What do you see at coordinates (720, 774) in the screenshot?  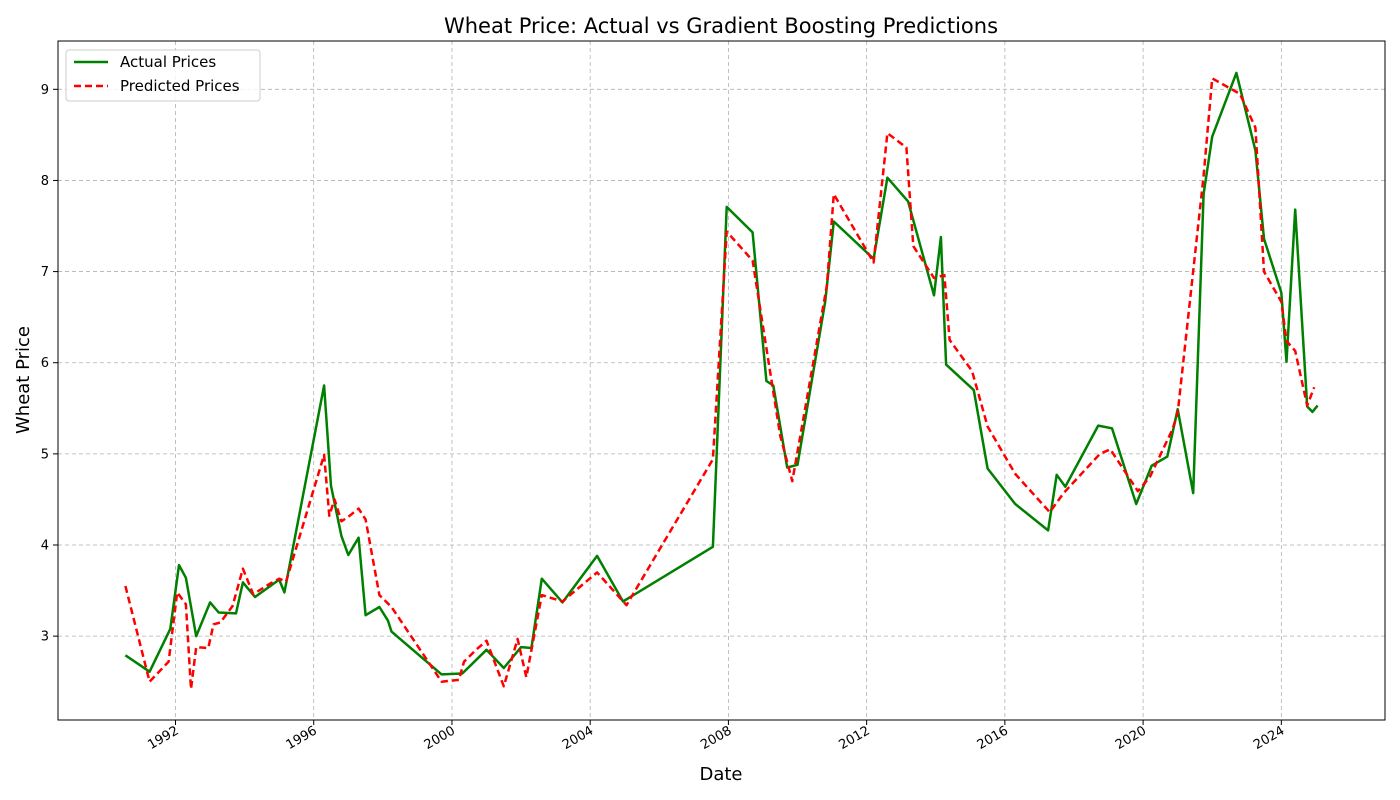 I see `x-axis-title: Date` at bounding box center [720, 774].